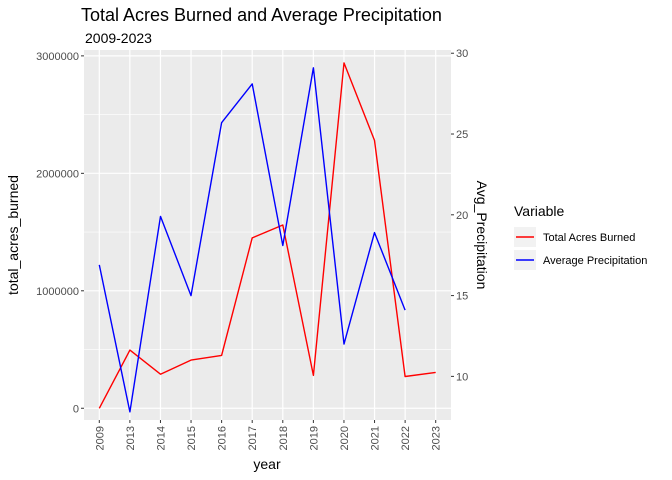 This screenshot has height=480, width=672. Describe the element at coordinates (482, 235) in the screenshot. I see `y2-axis-title: Avg_Precipitation` at that location.